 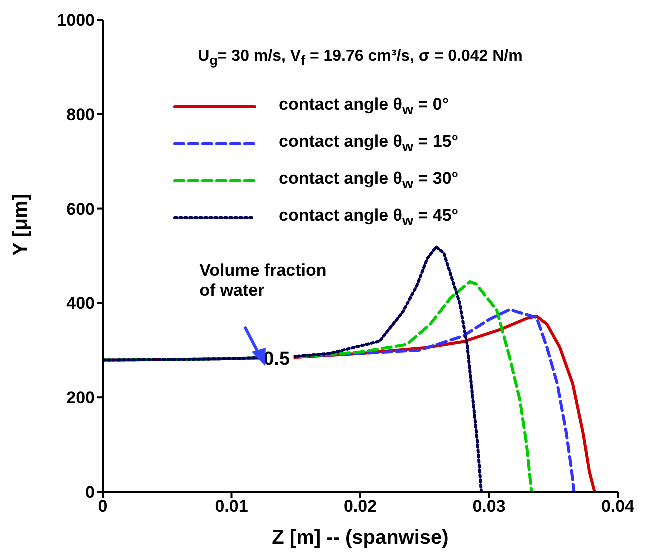 What do you see at coordinates (80, 209) in the screenshot?
I see `y-tick-label: 600` at bounding box center [80, 209].